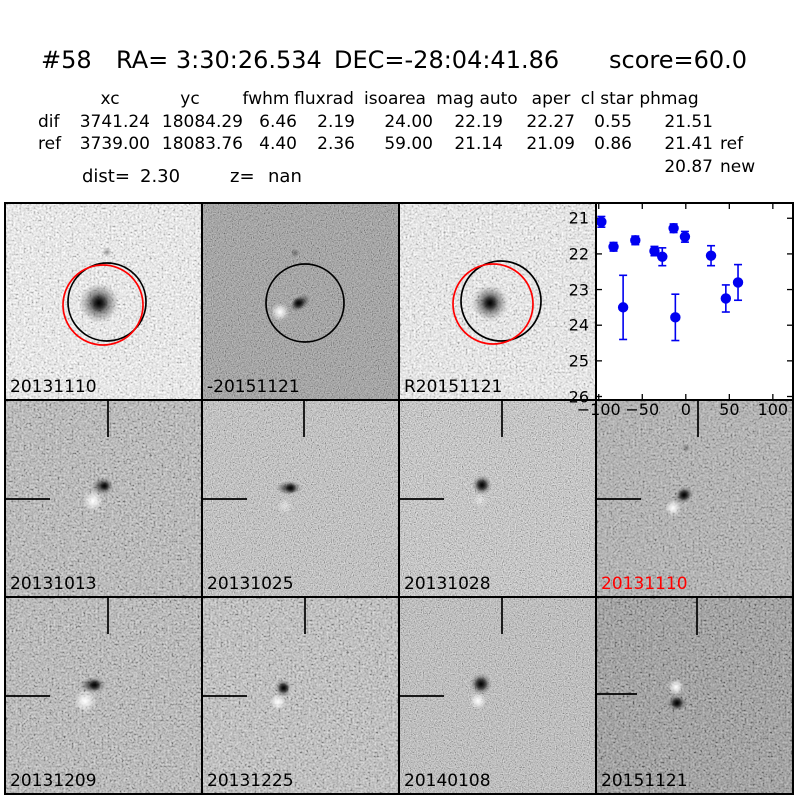 Image resolution: width=800 pixels, height=800 pixels. I want to click on ref-phmag-suffix: ref, so click(732, 144).